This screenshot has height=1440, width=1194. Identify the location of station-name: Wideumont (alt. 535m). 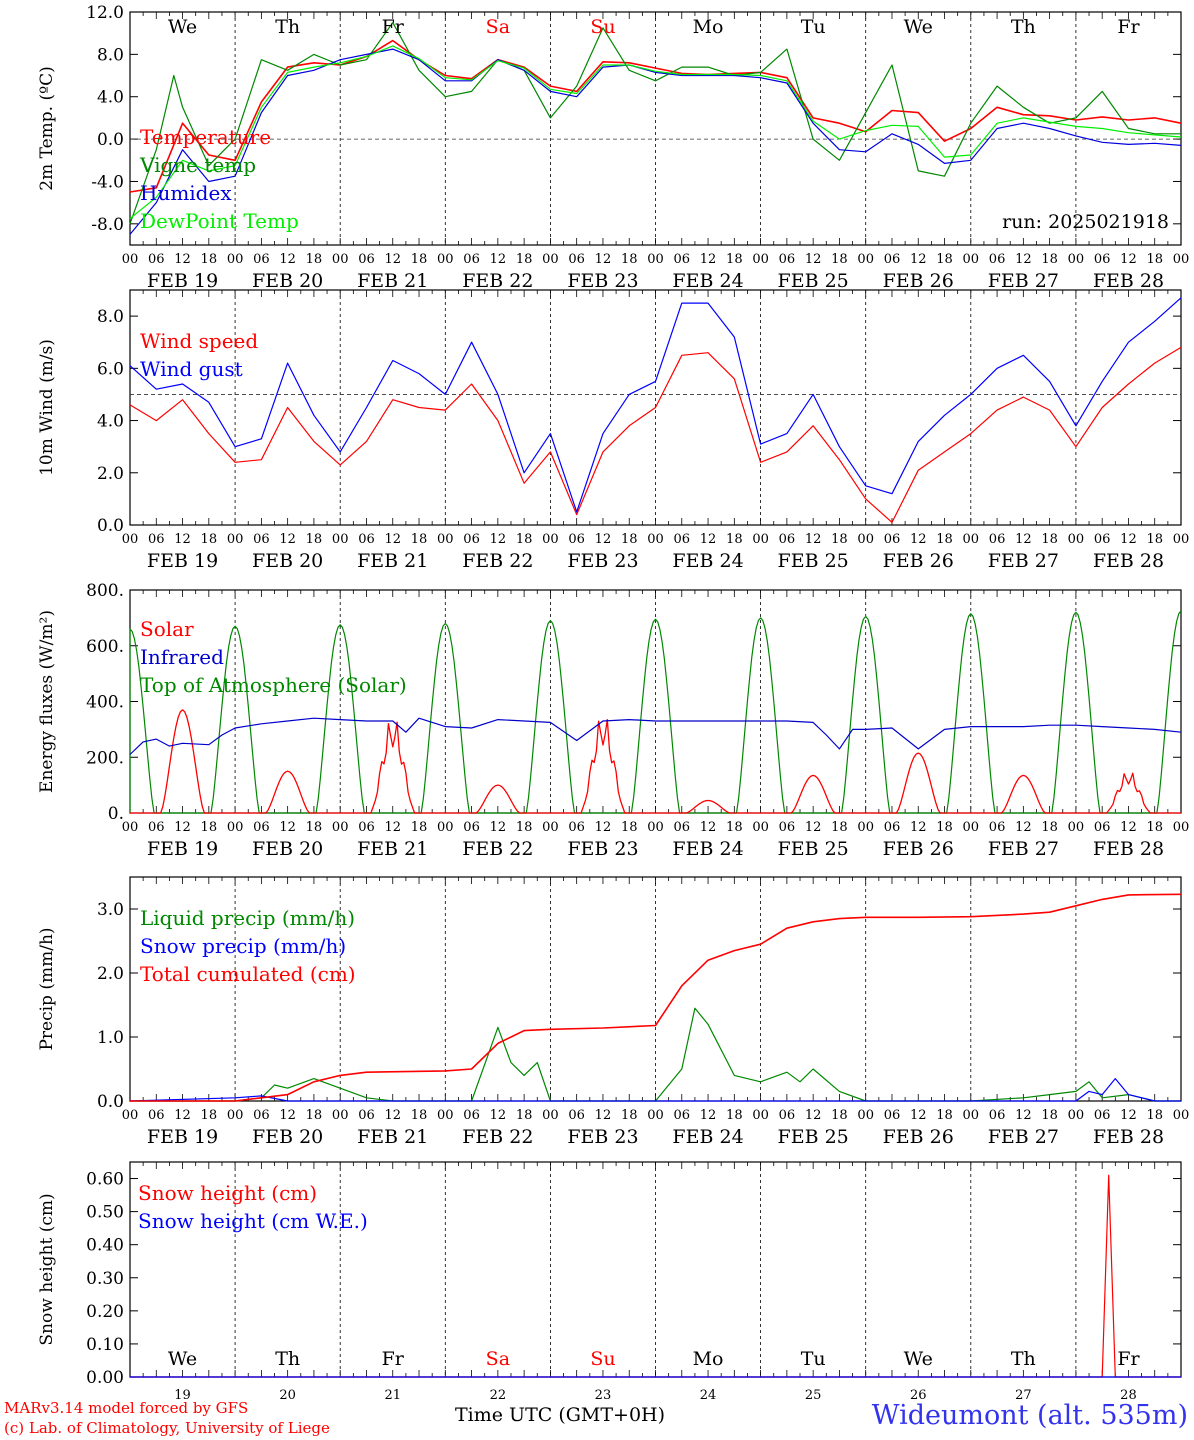
(1029, 1415).